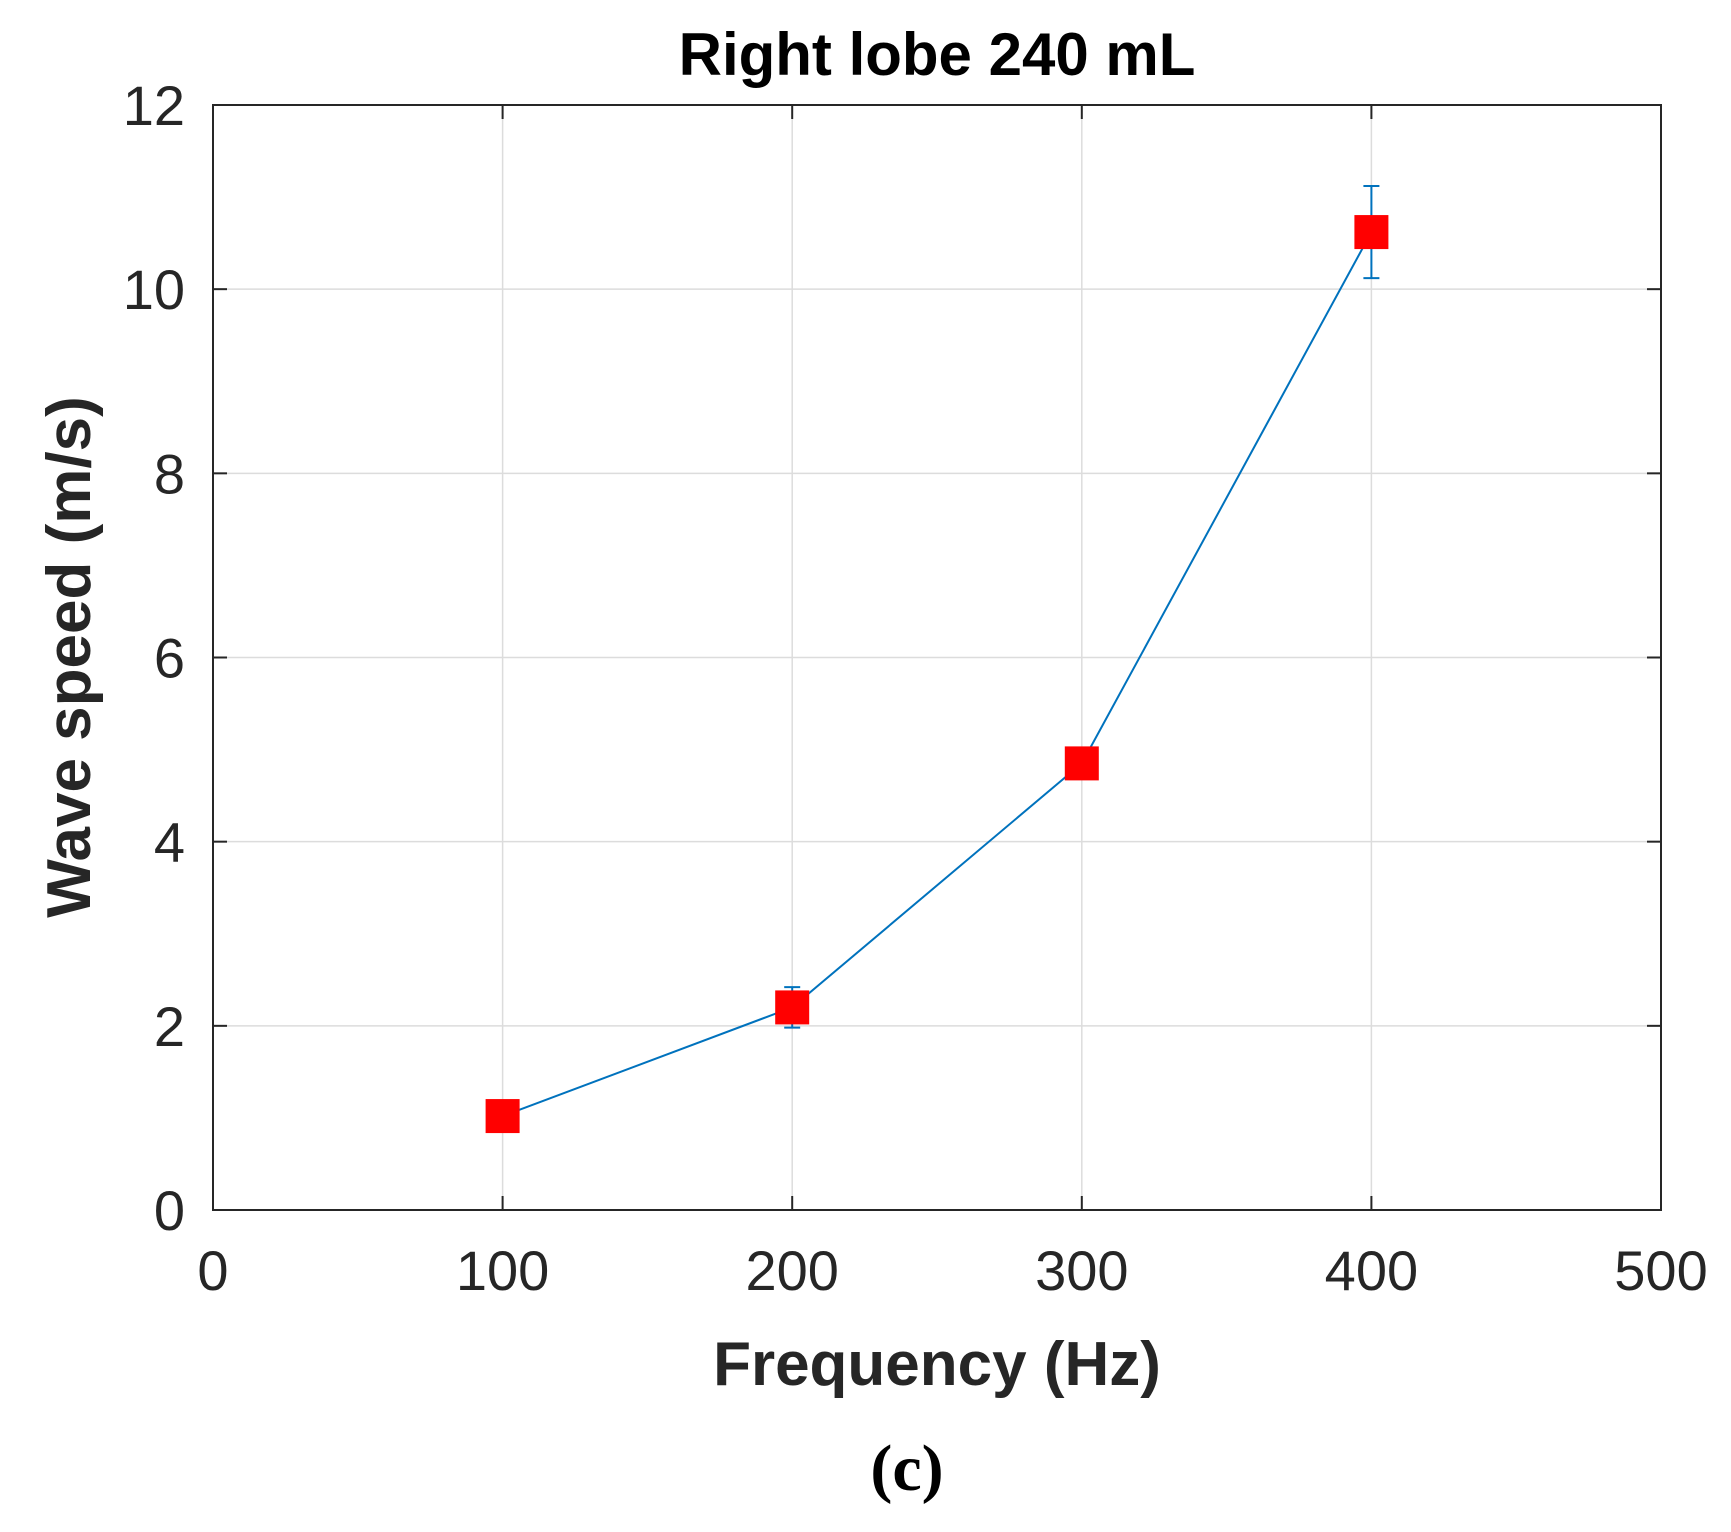 The width and height of the screenshot is (1731, 1532). What do you see at coordinates (212, 1270) in the screenshot?
I see `x-tick-label: 0` at bounding box center [212, 1270].